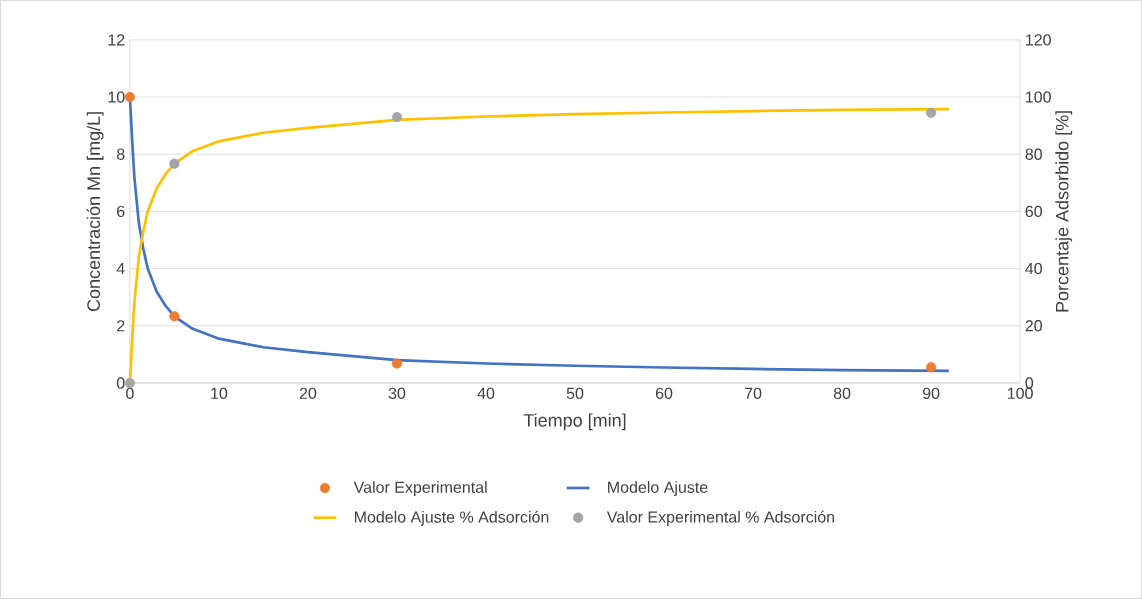  Describe the element at coordinates (116, 40) in the screenshot. I see `y-tick-label: 12` at that location.